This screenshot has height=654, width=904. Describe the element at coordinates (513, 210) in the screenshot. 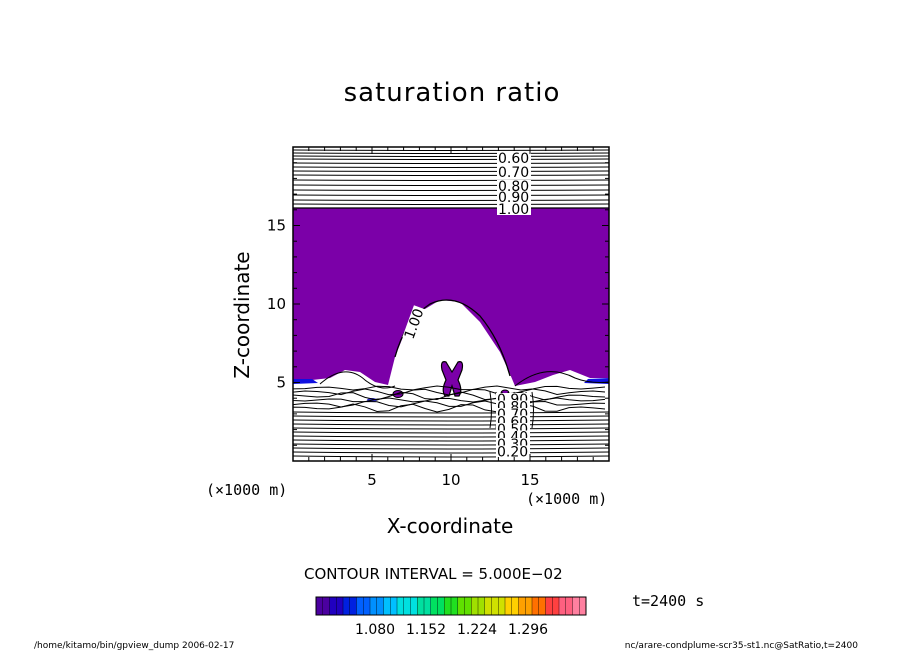

I see `contour-label: 1.00` at that location.